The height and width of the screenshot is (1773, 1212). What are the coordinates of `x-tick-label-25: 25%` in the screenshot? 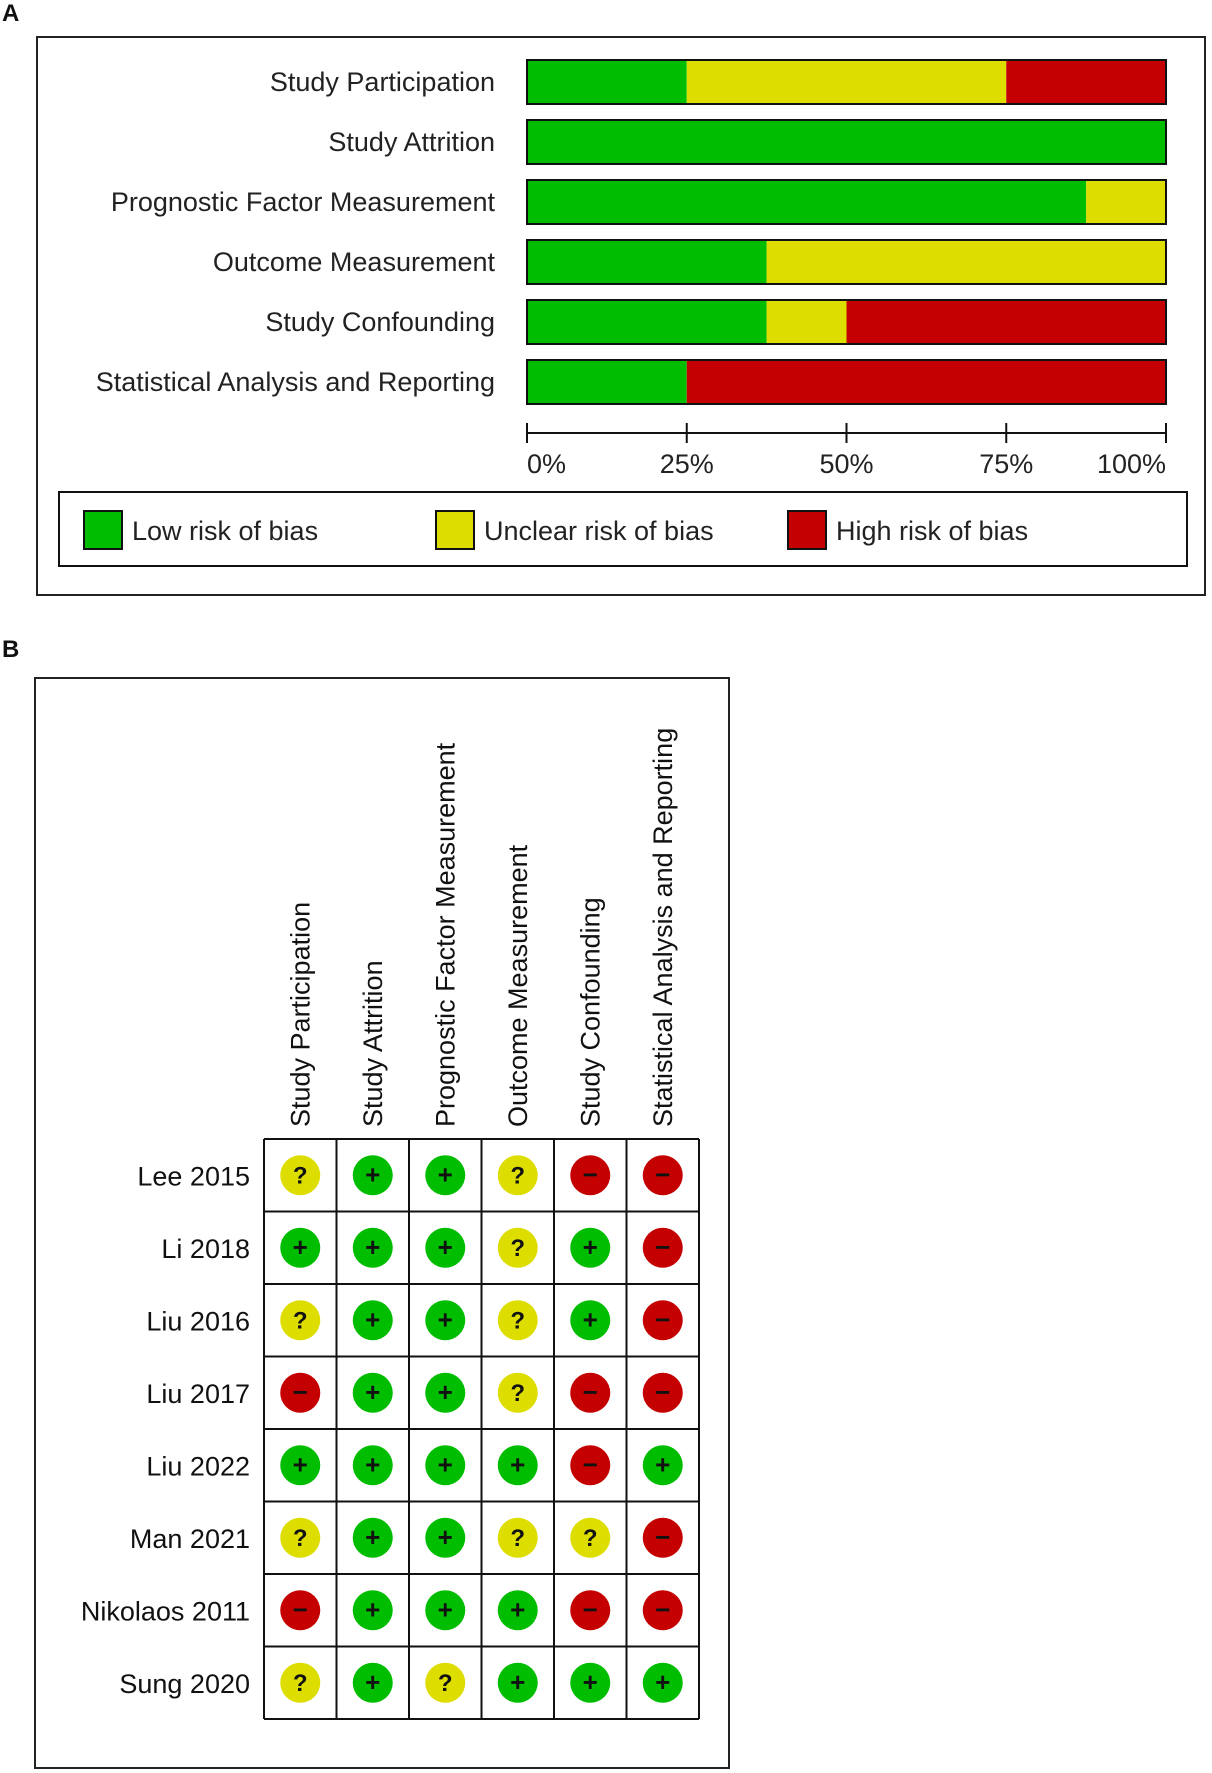 It's located at (687, 464).